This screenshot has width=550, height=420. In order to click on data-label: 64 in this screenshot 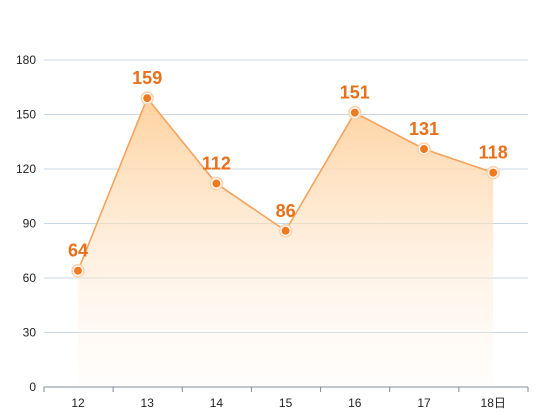, I will do `click(78, 251)`.